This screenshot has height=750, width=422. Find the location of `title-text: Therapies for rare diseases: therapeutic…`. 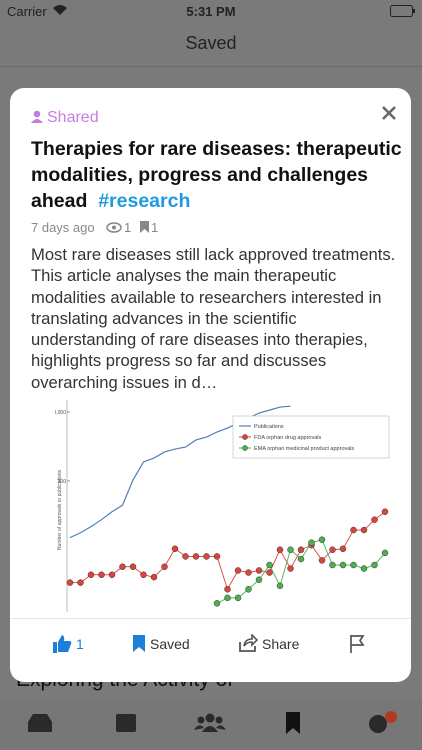

title-text: Therapies for rare diseases: therapeutic… is located at coordinates (216, 175).